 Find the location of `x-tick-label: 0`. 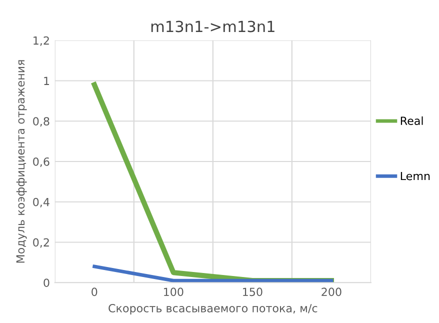

x-tick-label: 0 is located at coordinates (95, 292).